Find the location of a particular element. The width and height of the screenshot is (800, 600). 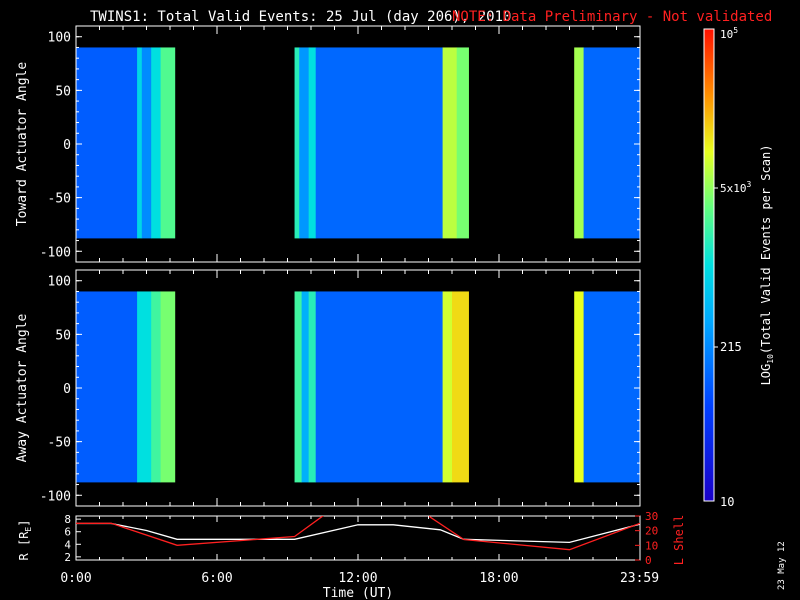

colorbar-tick-5e3: 5x10³ is located at coordinates (736, 187).